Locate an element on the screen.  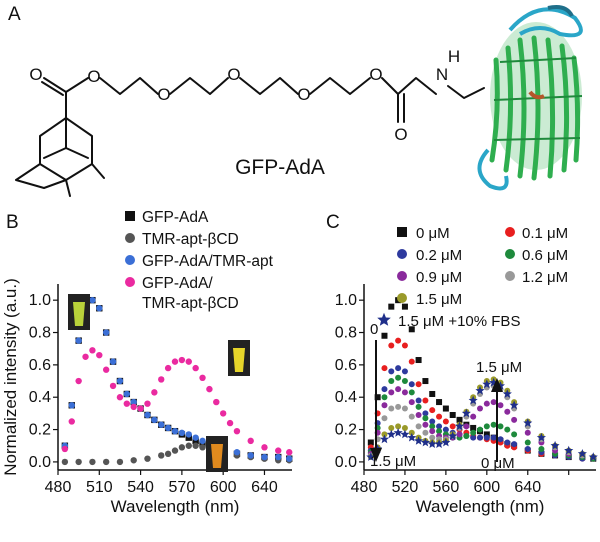
legend-label: 0.6 μM is located at coordinates (545, 255).